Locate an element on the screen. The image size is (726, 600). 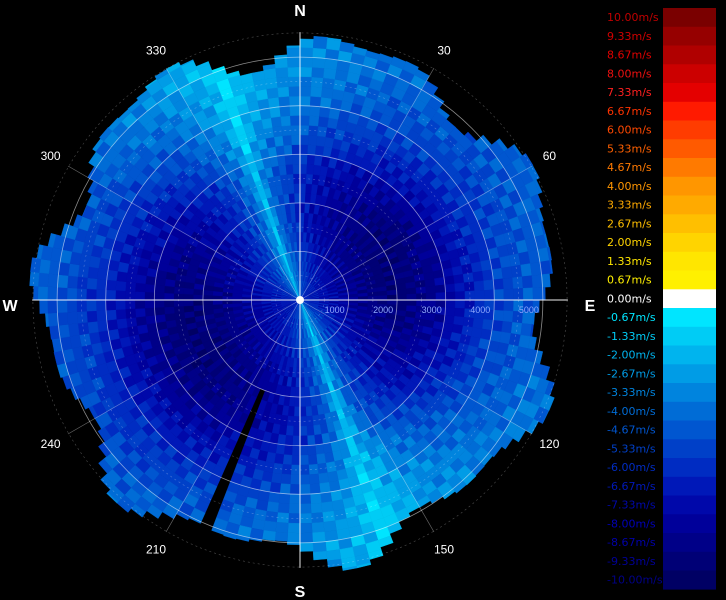
legend-label: 8.67m/s is located at coordinates (629, 55).